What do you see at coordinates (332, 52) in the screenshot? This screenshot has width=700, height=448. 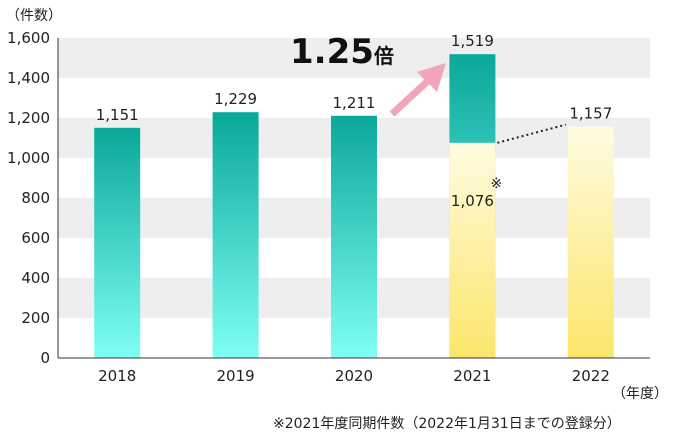 I see `ratio-number: 1.25` at bounding box center [332, 52].